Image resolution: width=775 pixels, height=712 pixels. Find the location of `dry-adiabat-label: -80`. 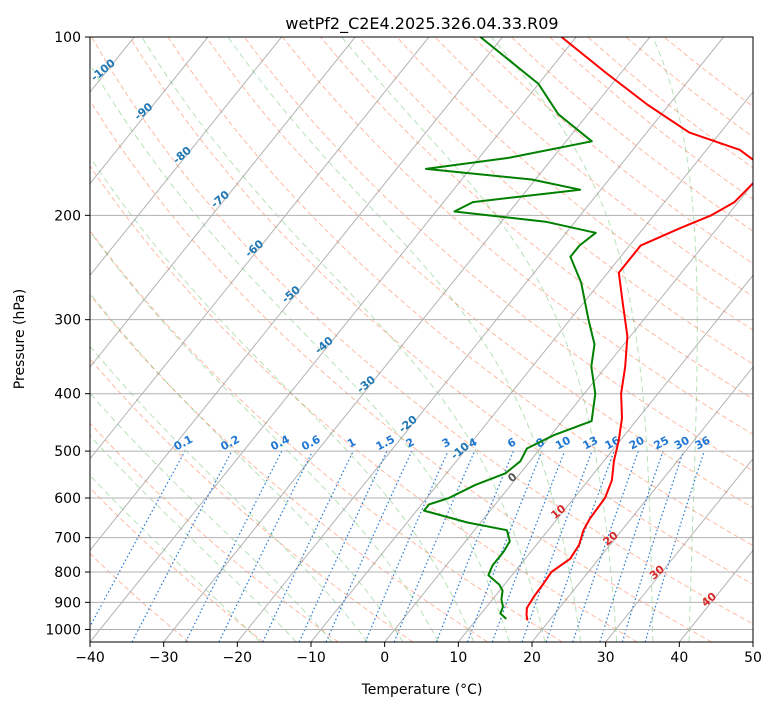

dry-adiabat-label: -80 is located at coordinates (182, 155).